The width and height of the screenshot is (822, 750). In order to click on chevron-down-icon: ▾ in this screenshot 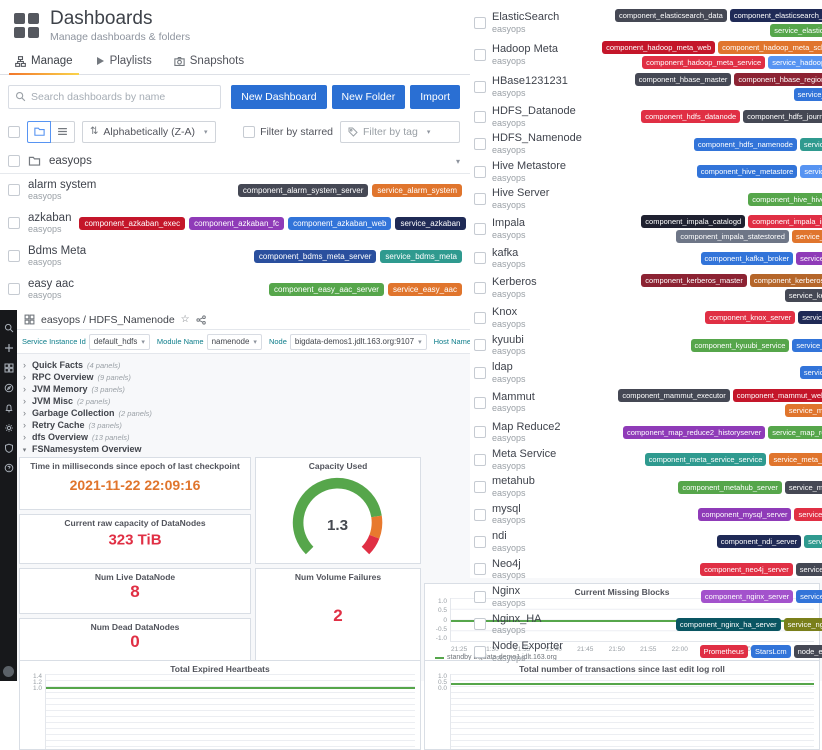, I will do `click(457, 161)`.